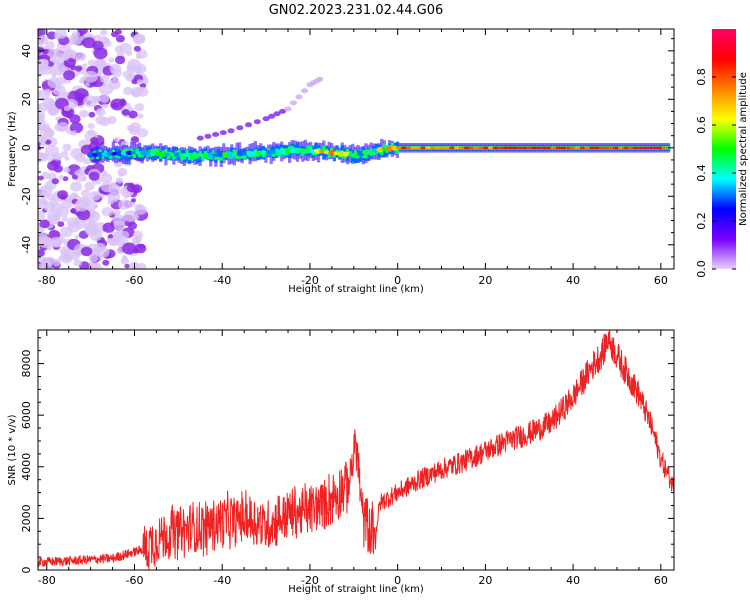  What do you see at coordinates (26, 415) in the screenshot?
I see `y-tick-label: 6000` at bounding box center [26, 415].